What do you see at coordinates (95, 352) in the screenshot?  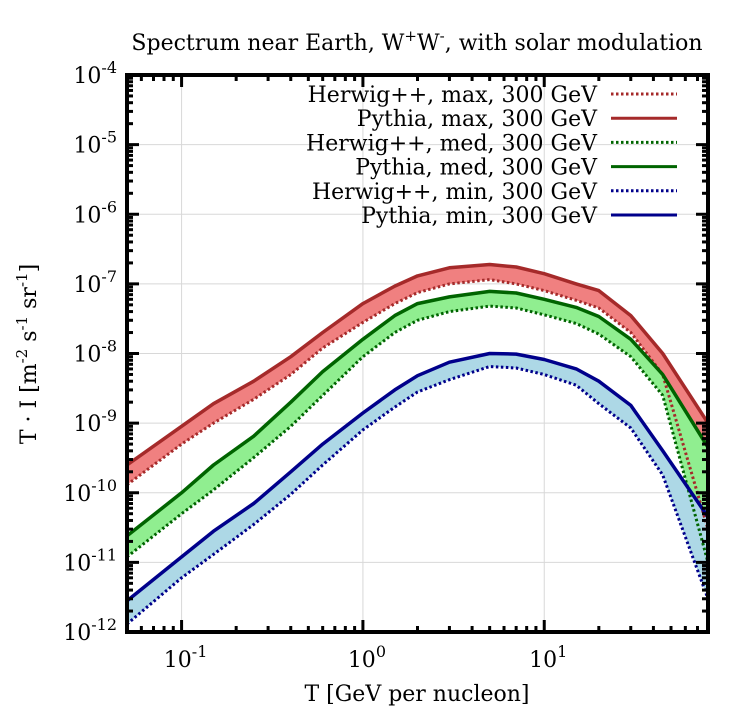 I see `y-tick-label: 10⁻⁸` at bounding box center [95, 352].